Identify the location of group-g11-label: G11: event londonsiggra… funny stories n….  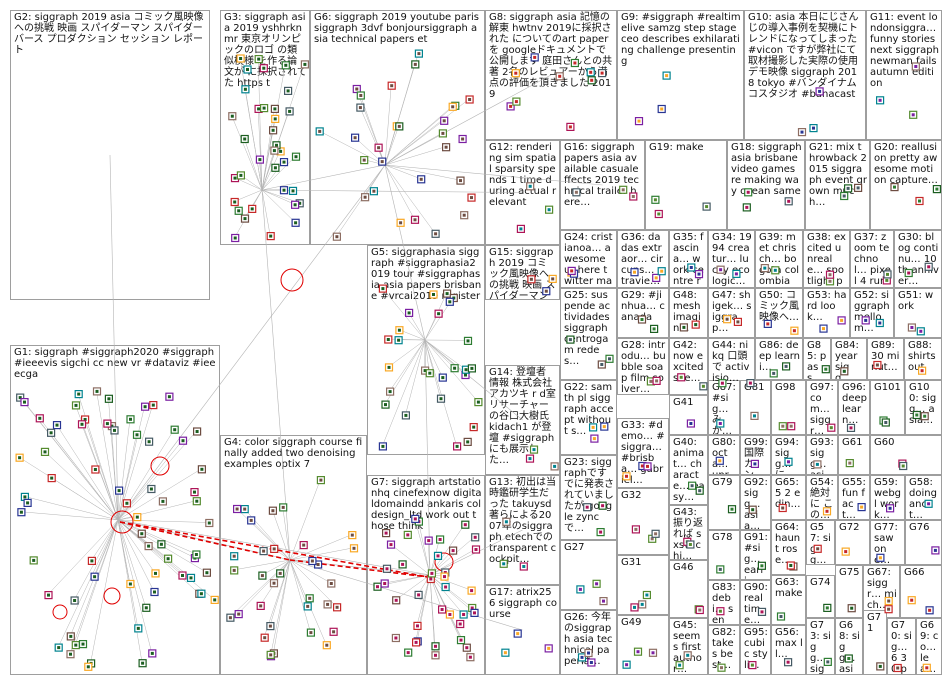
(906, 50).